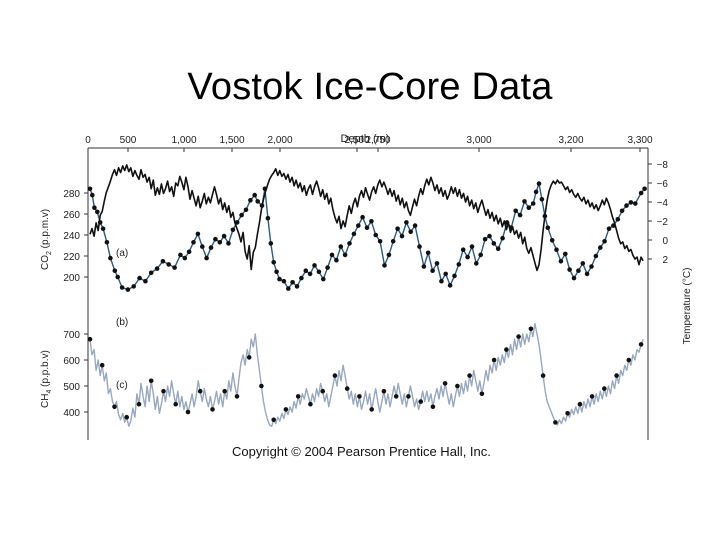  I want to click on depth-tick-label: 3,000, so click(478, 140).